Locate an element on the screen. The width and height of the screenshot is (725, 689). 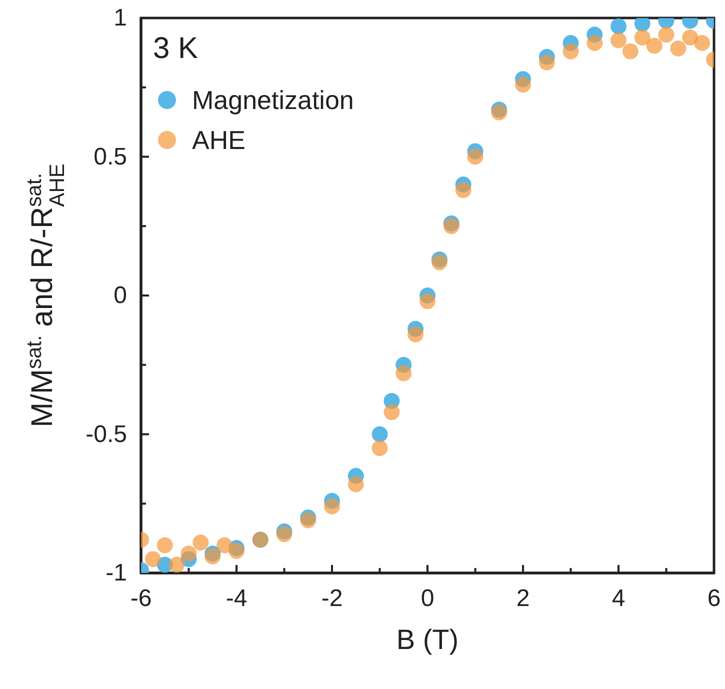
x-tick-label: 6 is located at coordinates (714, 598).